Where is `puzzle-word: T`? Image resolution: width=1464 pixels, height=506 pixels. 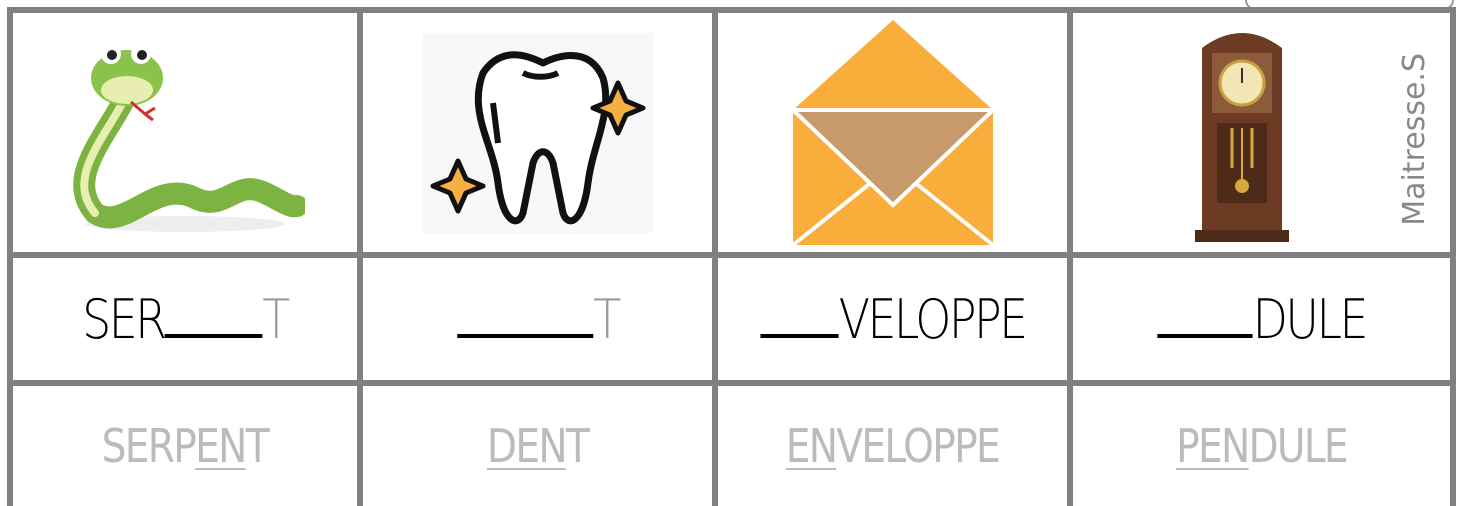 puzzle-word: T is located at coordinates (538, 319).